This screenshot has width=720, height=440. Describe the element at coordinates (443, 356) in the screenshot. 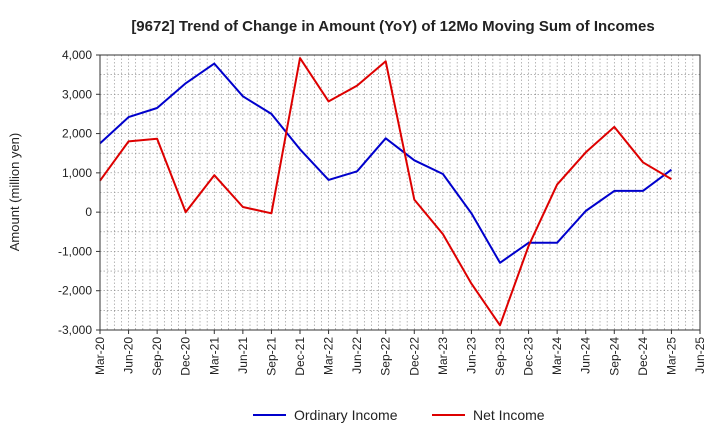

I see `x-tick-label: Mar-23` at that location.